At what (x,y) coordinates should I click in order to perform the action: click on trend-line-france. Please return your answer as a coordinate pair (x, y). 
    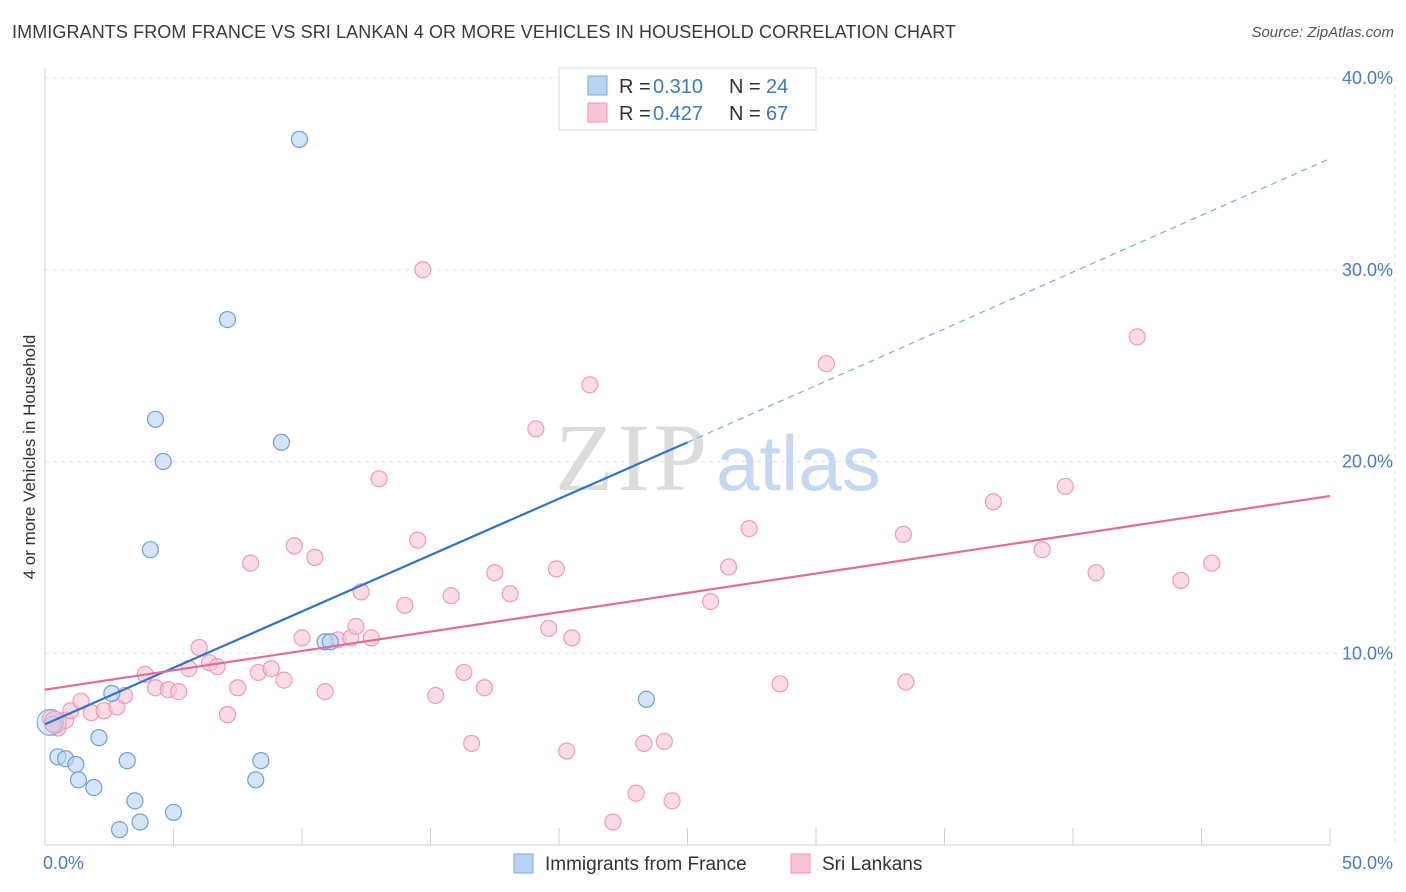
    Looking at the image, I should click on (366, 583).